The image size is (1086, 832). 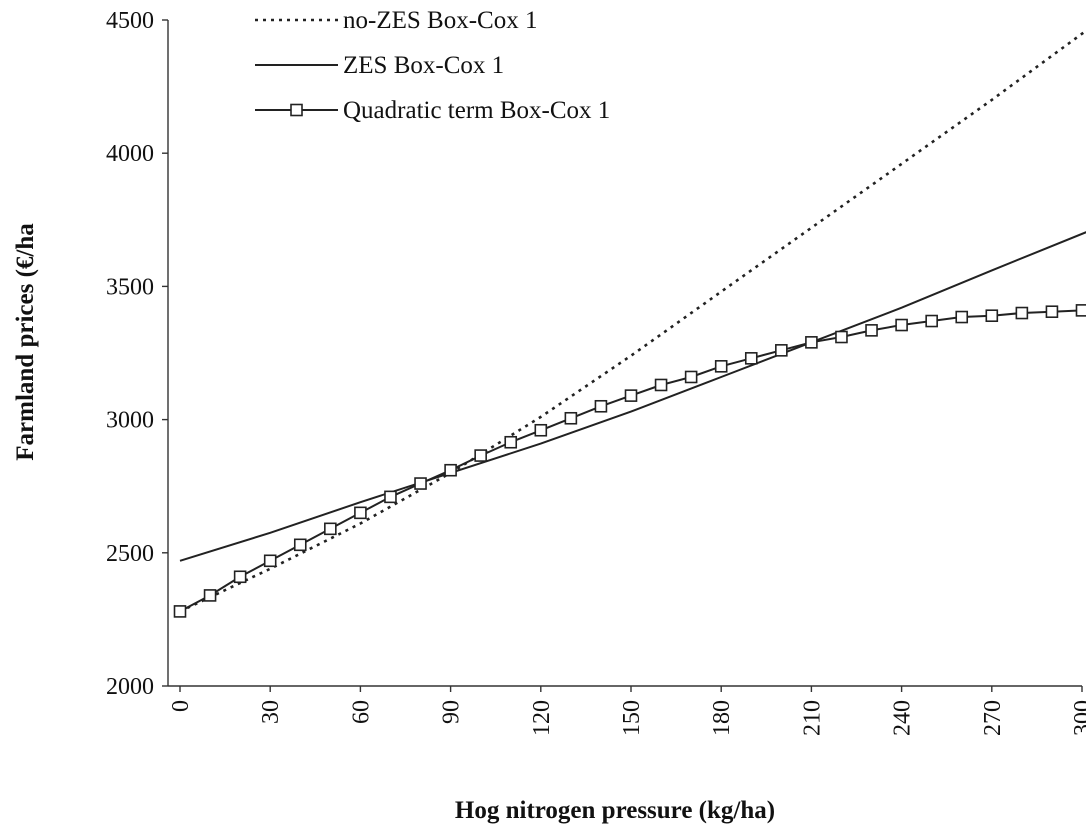 I want to click on legend-label-1: no-ZES Box-Cox 1, so click(x=440, y=20).